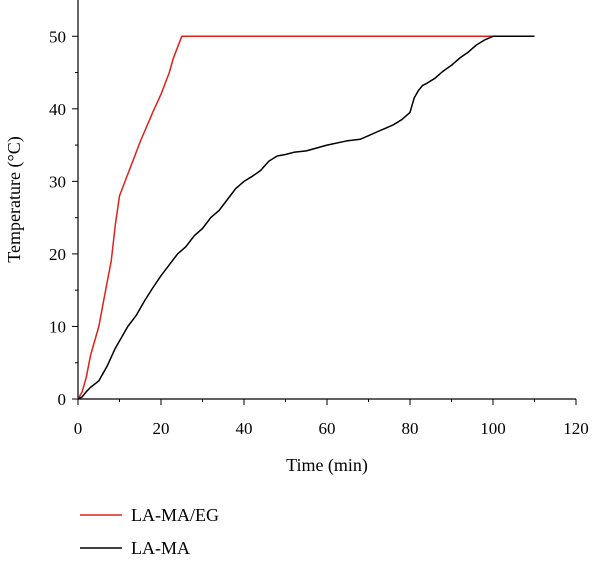  What do you see at coordinates (244, 428) in the screenshot?
I see `x-tick-label: 40` at bounding box center [244, 428].